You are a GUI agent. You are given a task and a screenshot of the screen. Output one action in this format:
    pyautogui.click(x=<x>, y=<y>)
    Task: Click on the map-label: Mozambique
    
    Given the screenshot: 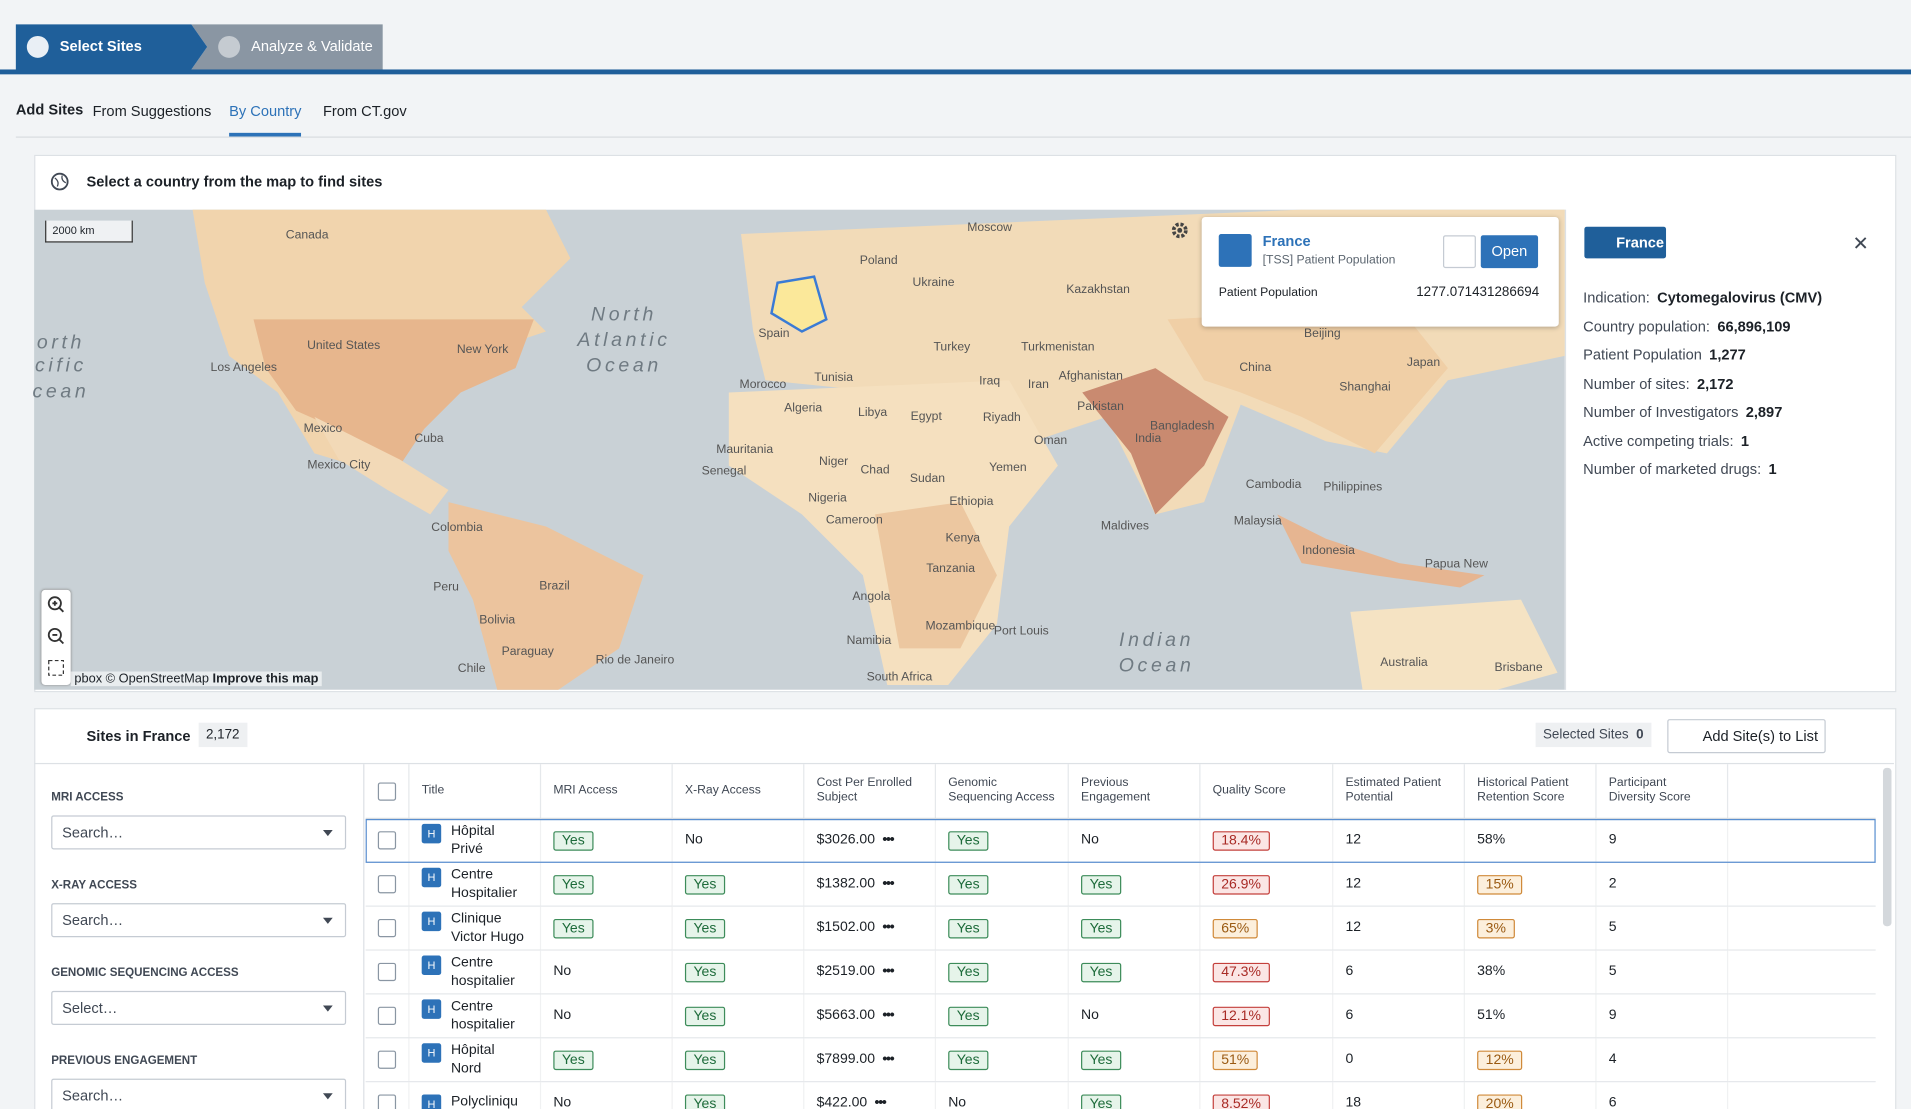 What is the action you would take?
    pyautogui.click(x=960, y=626)
    